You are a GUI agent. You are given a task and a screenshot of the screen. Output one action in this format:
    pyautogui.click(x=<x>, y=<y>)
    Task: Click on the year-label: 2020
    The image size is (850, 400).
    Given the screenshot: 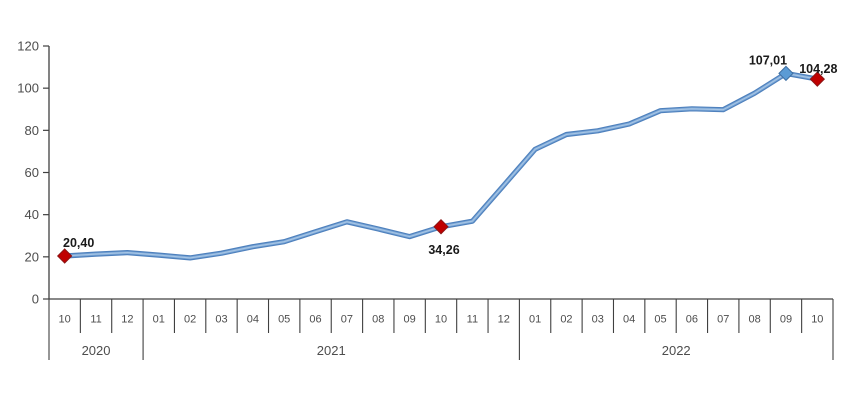 What is the action you would take?
    pyautogui.click(x=96, y=350)
    